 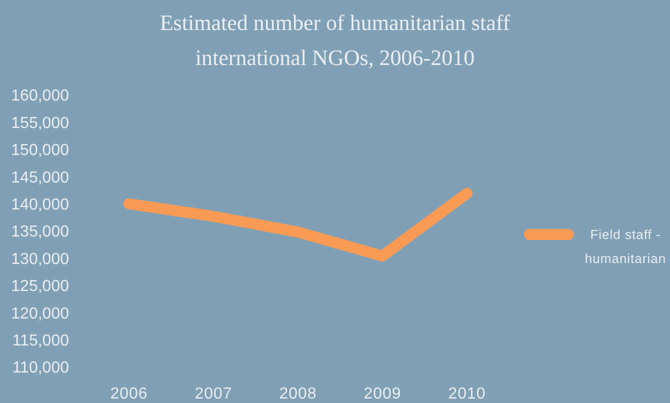 I want to click on x-tick-label: 2010, so click(x=467, y=393).